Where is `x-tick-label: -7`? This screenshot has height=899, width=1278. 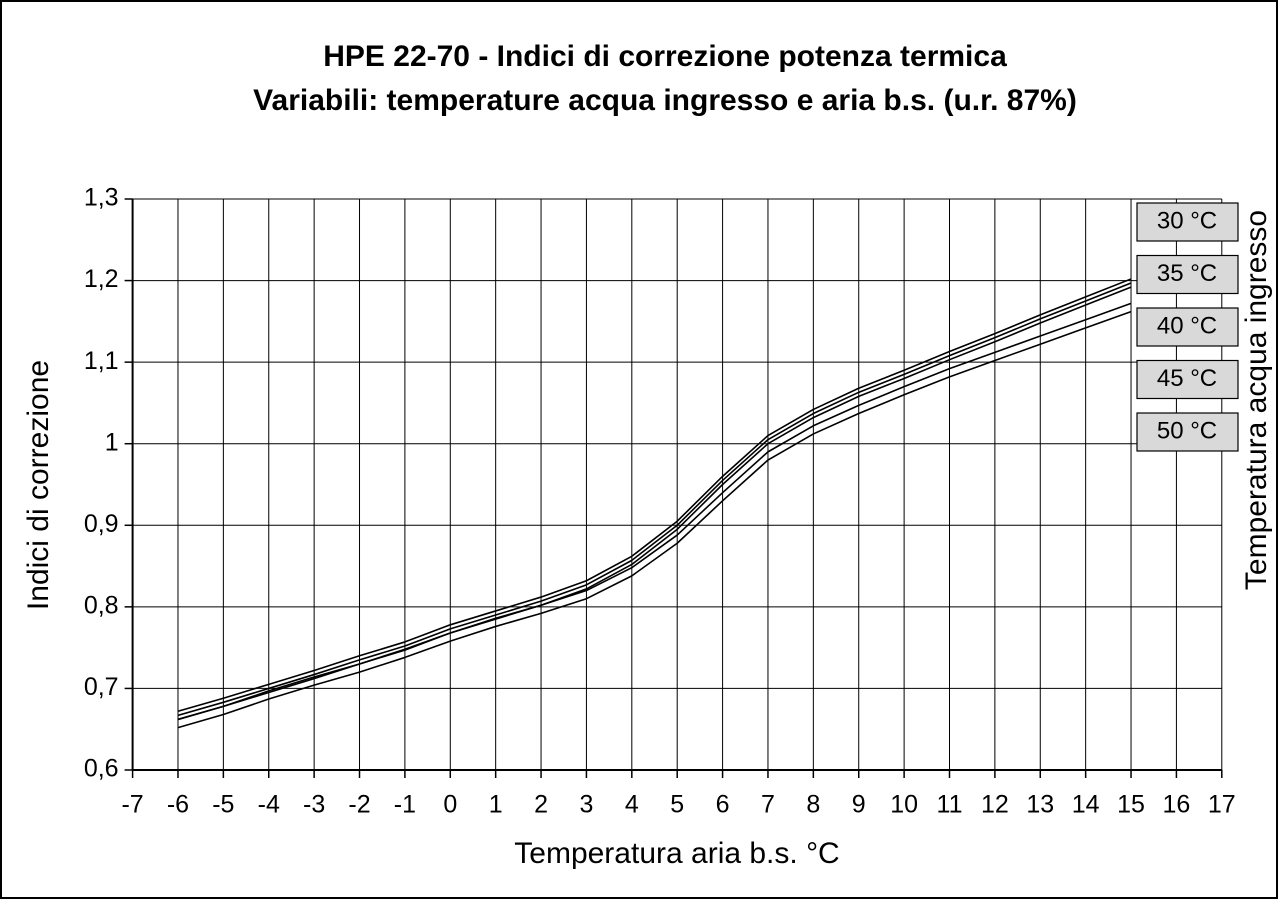 x-tick-label: -7 is located at coordinates (132, 805).